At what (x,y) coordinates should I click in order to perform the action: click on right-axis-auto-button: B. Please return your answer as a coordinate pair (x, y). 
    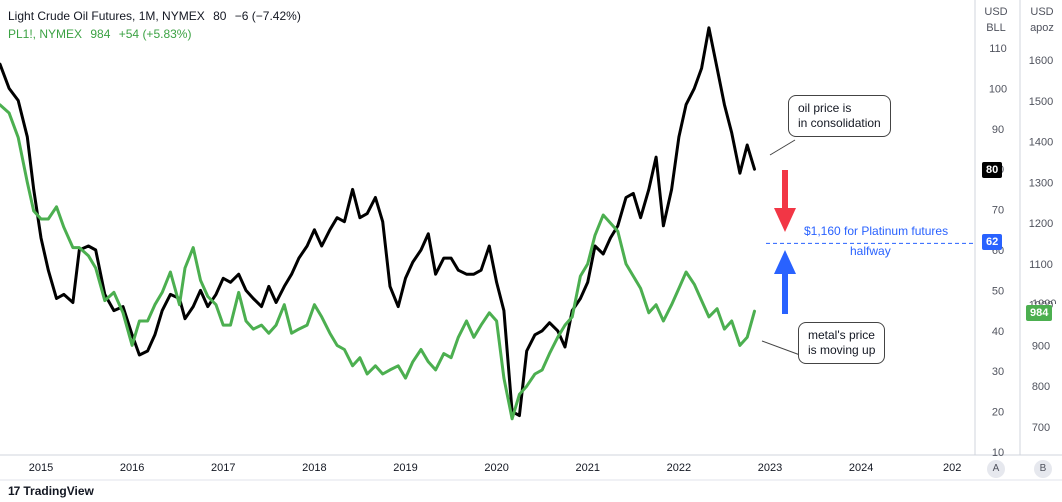
    Looking at the image, I should click on (1043, 469).